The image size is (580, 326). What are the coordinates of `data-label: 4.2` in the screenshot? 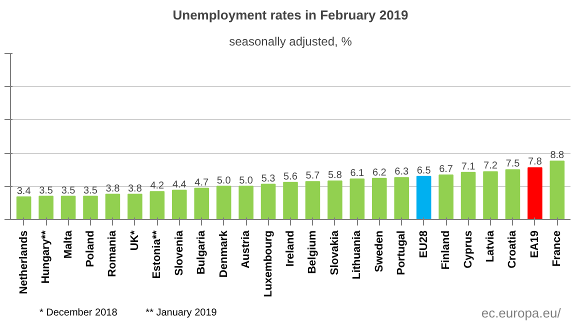 It's located at (157, 186).